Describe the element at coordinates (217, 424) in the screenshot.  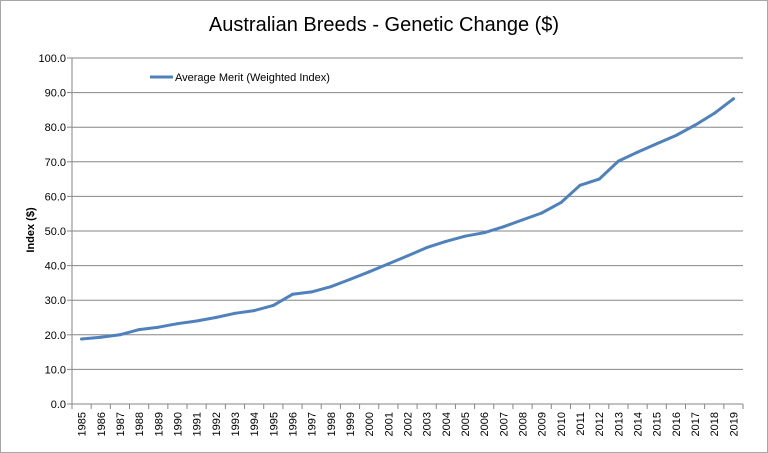
I see `x-tick-label: 1992` at that location.